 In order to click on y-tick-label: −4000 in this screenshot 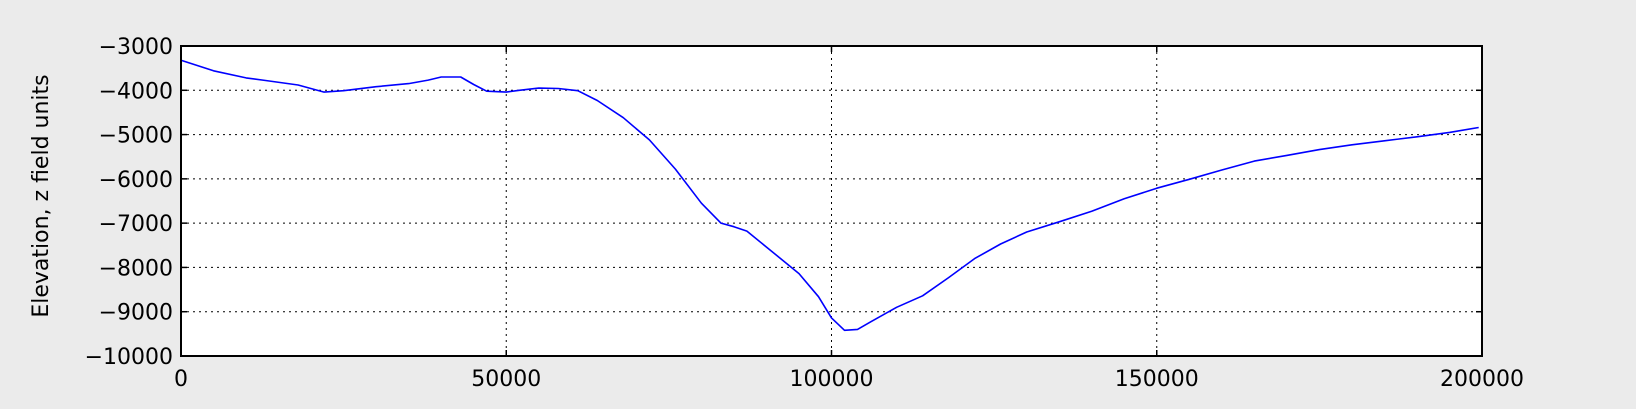, I will do `click(136, 91)`.